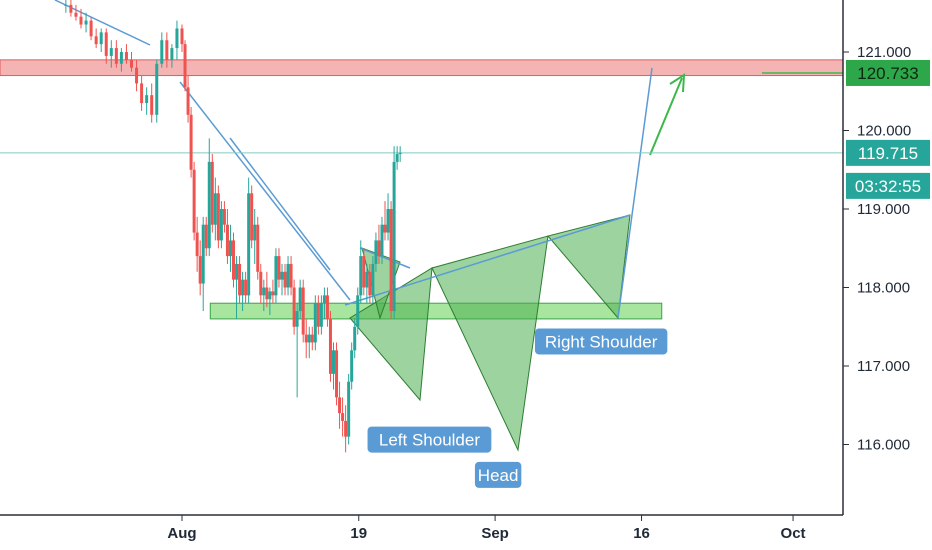  Describe the element at coordinates (358, 533) in the screenshot. I see `x-tick-label: 19` at that location.